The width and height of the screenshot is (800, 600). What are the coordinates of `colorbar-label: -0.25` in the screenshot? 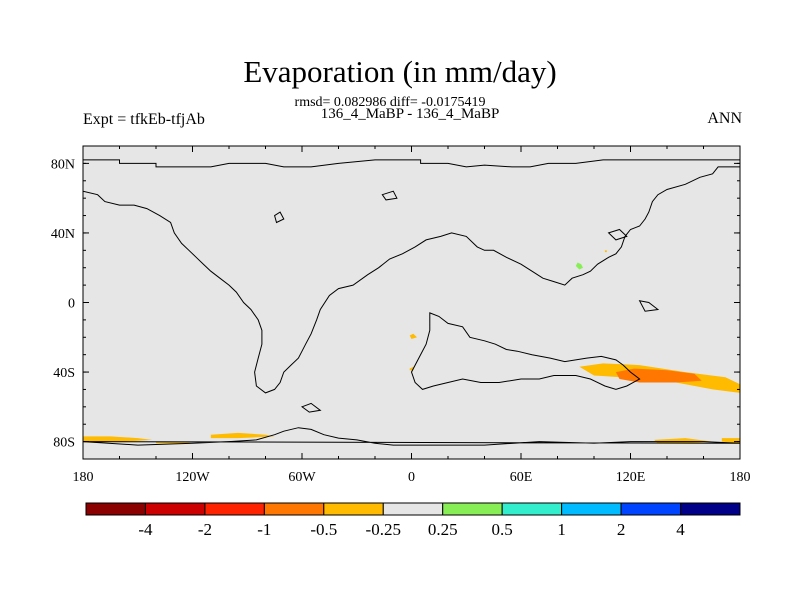 It's located at (383, 529).